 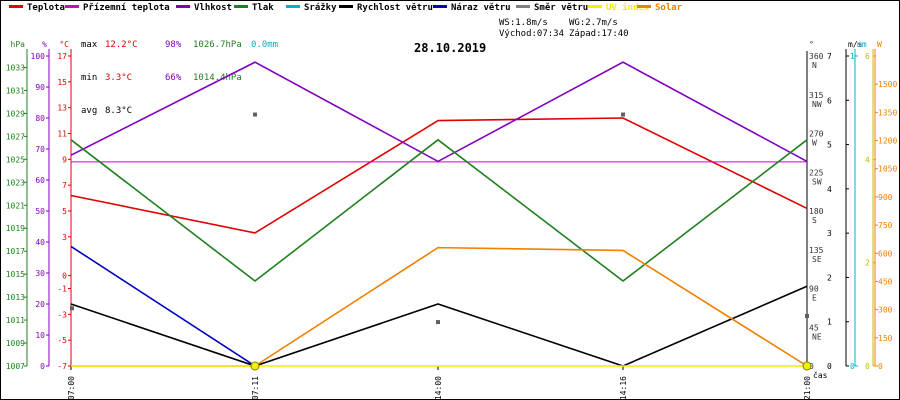 I want to click on axis-celsius-tick-label: 17, so click(x=62, y=56).